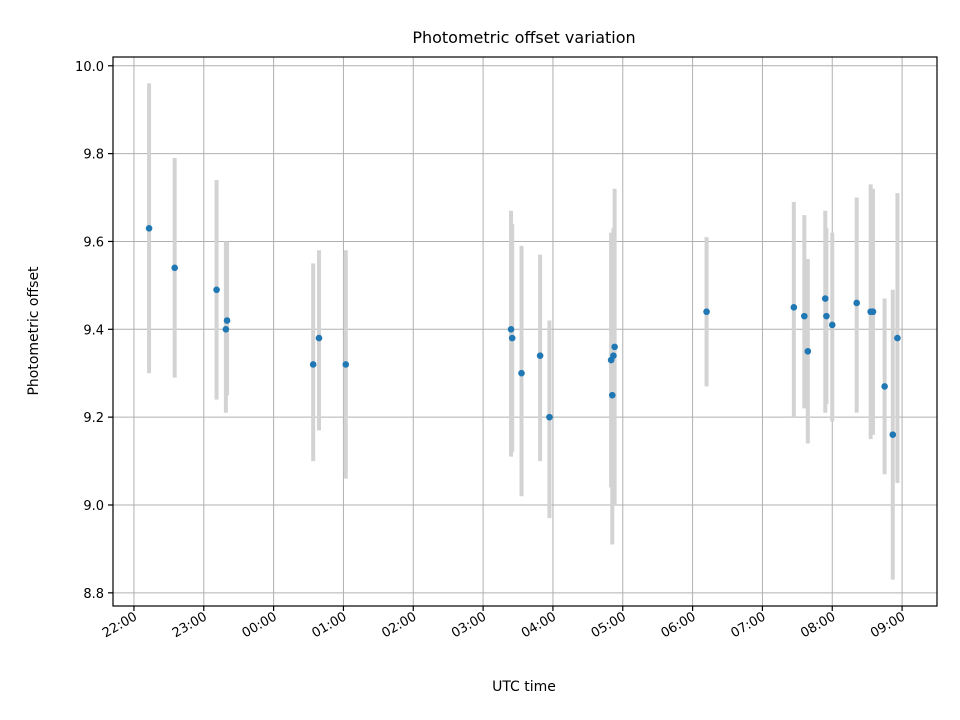 The image size is (960, 720). I want to click on x-tick-label: 05:00, so click(609, 625).